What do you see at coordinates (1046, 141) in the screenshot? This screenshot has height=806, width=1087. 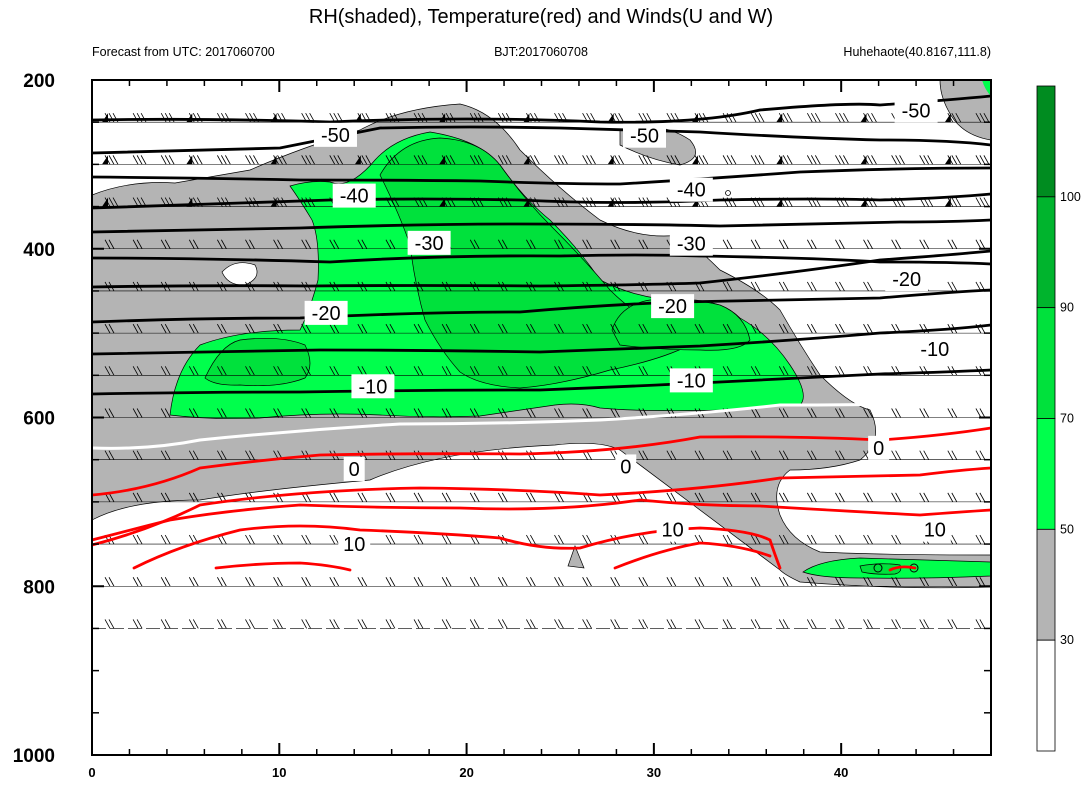 I see `colorbar-bin` at bounding box center [1046, 141].